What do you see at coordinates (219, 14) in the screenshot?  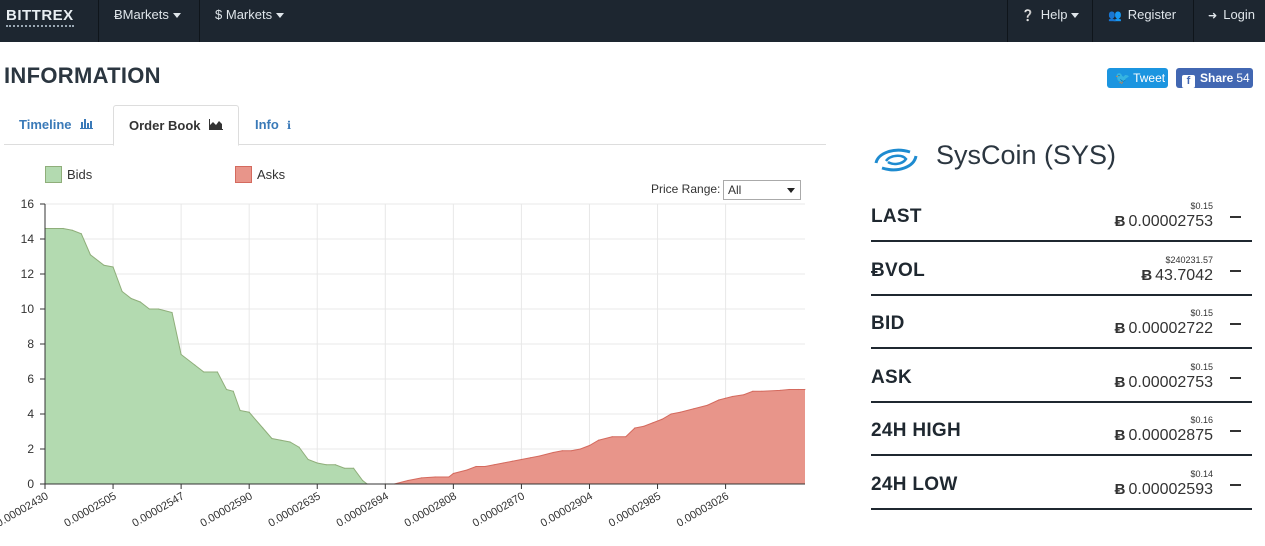 I see `dollar-icon: $` at bounding box center [219, 14].